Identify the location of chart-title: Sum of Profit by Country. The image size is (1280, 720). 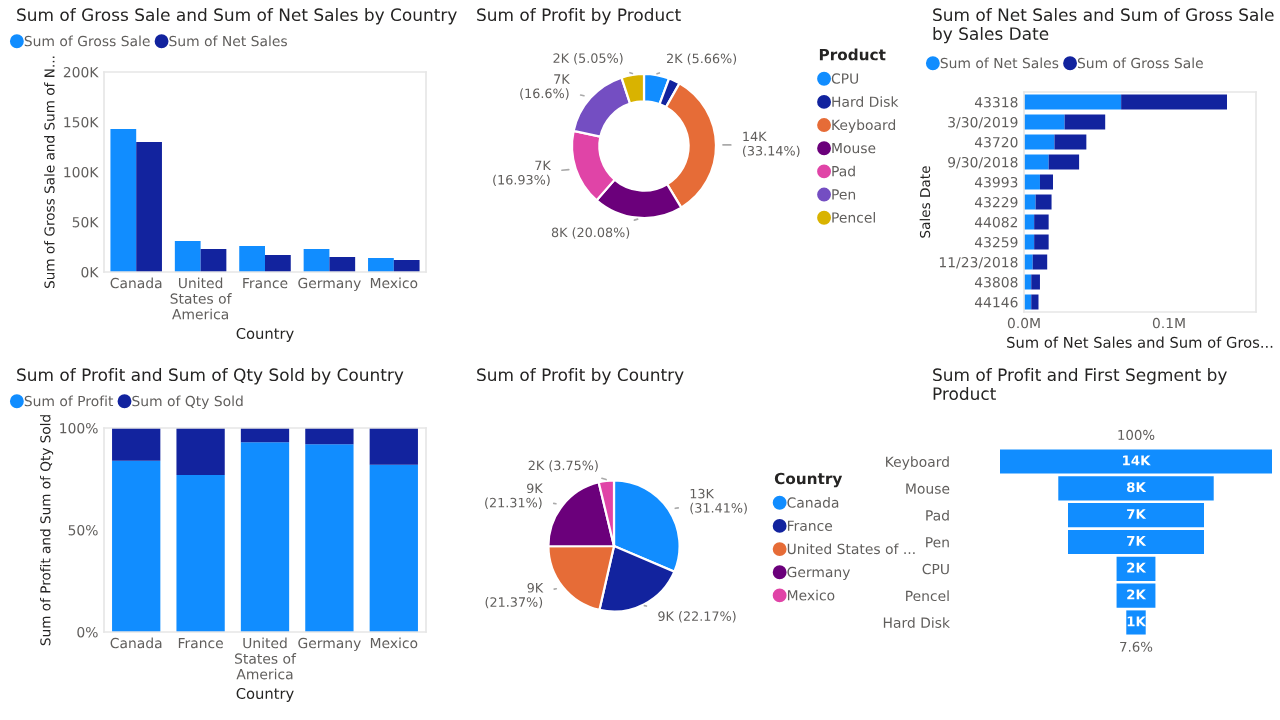
(580, 376).